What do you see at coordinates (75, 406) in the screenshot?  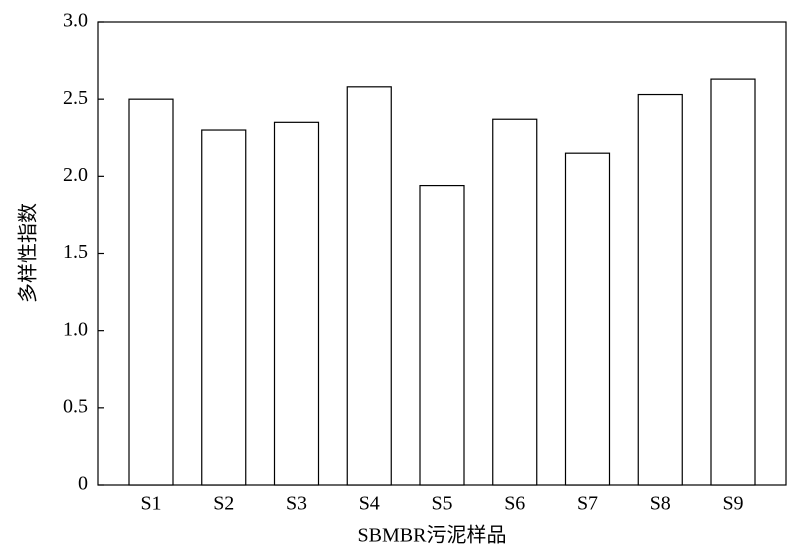 I see `y-tick-label: 0.5` at bounding box center [75, 406].